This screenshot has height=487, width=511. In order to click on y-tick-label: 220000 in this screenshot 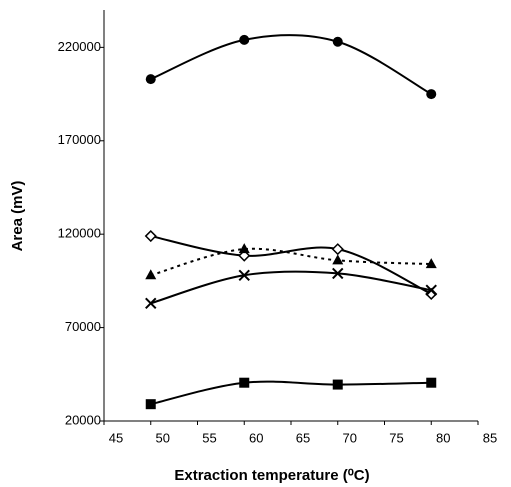, I will do `click(79, 46)`.